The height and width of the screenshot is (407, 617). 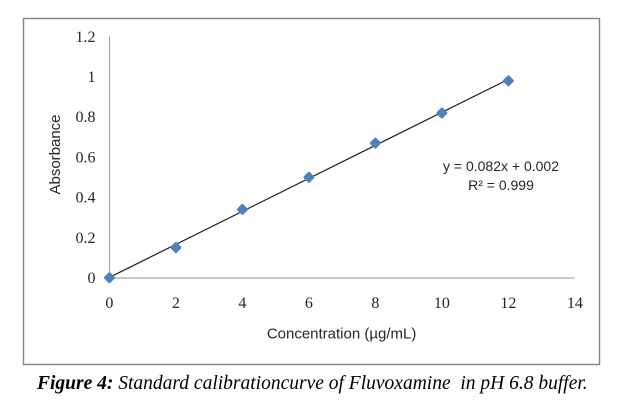 What do you see at coordinates (342, 334) in the screenshot?
I see `svg-text: Concentration (µg/mL)` at bounding box center [342, 334].